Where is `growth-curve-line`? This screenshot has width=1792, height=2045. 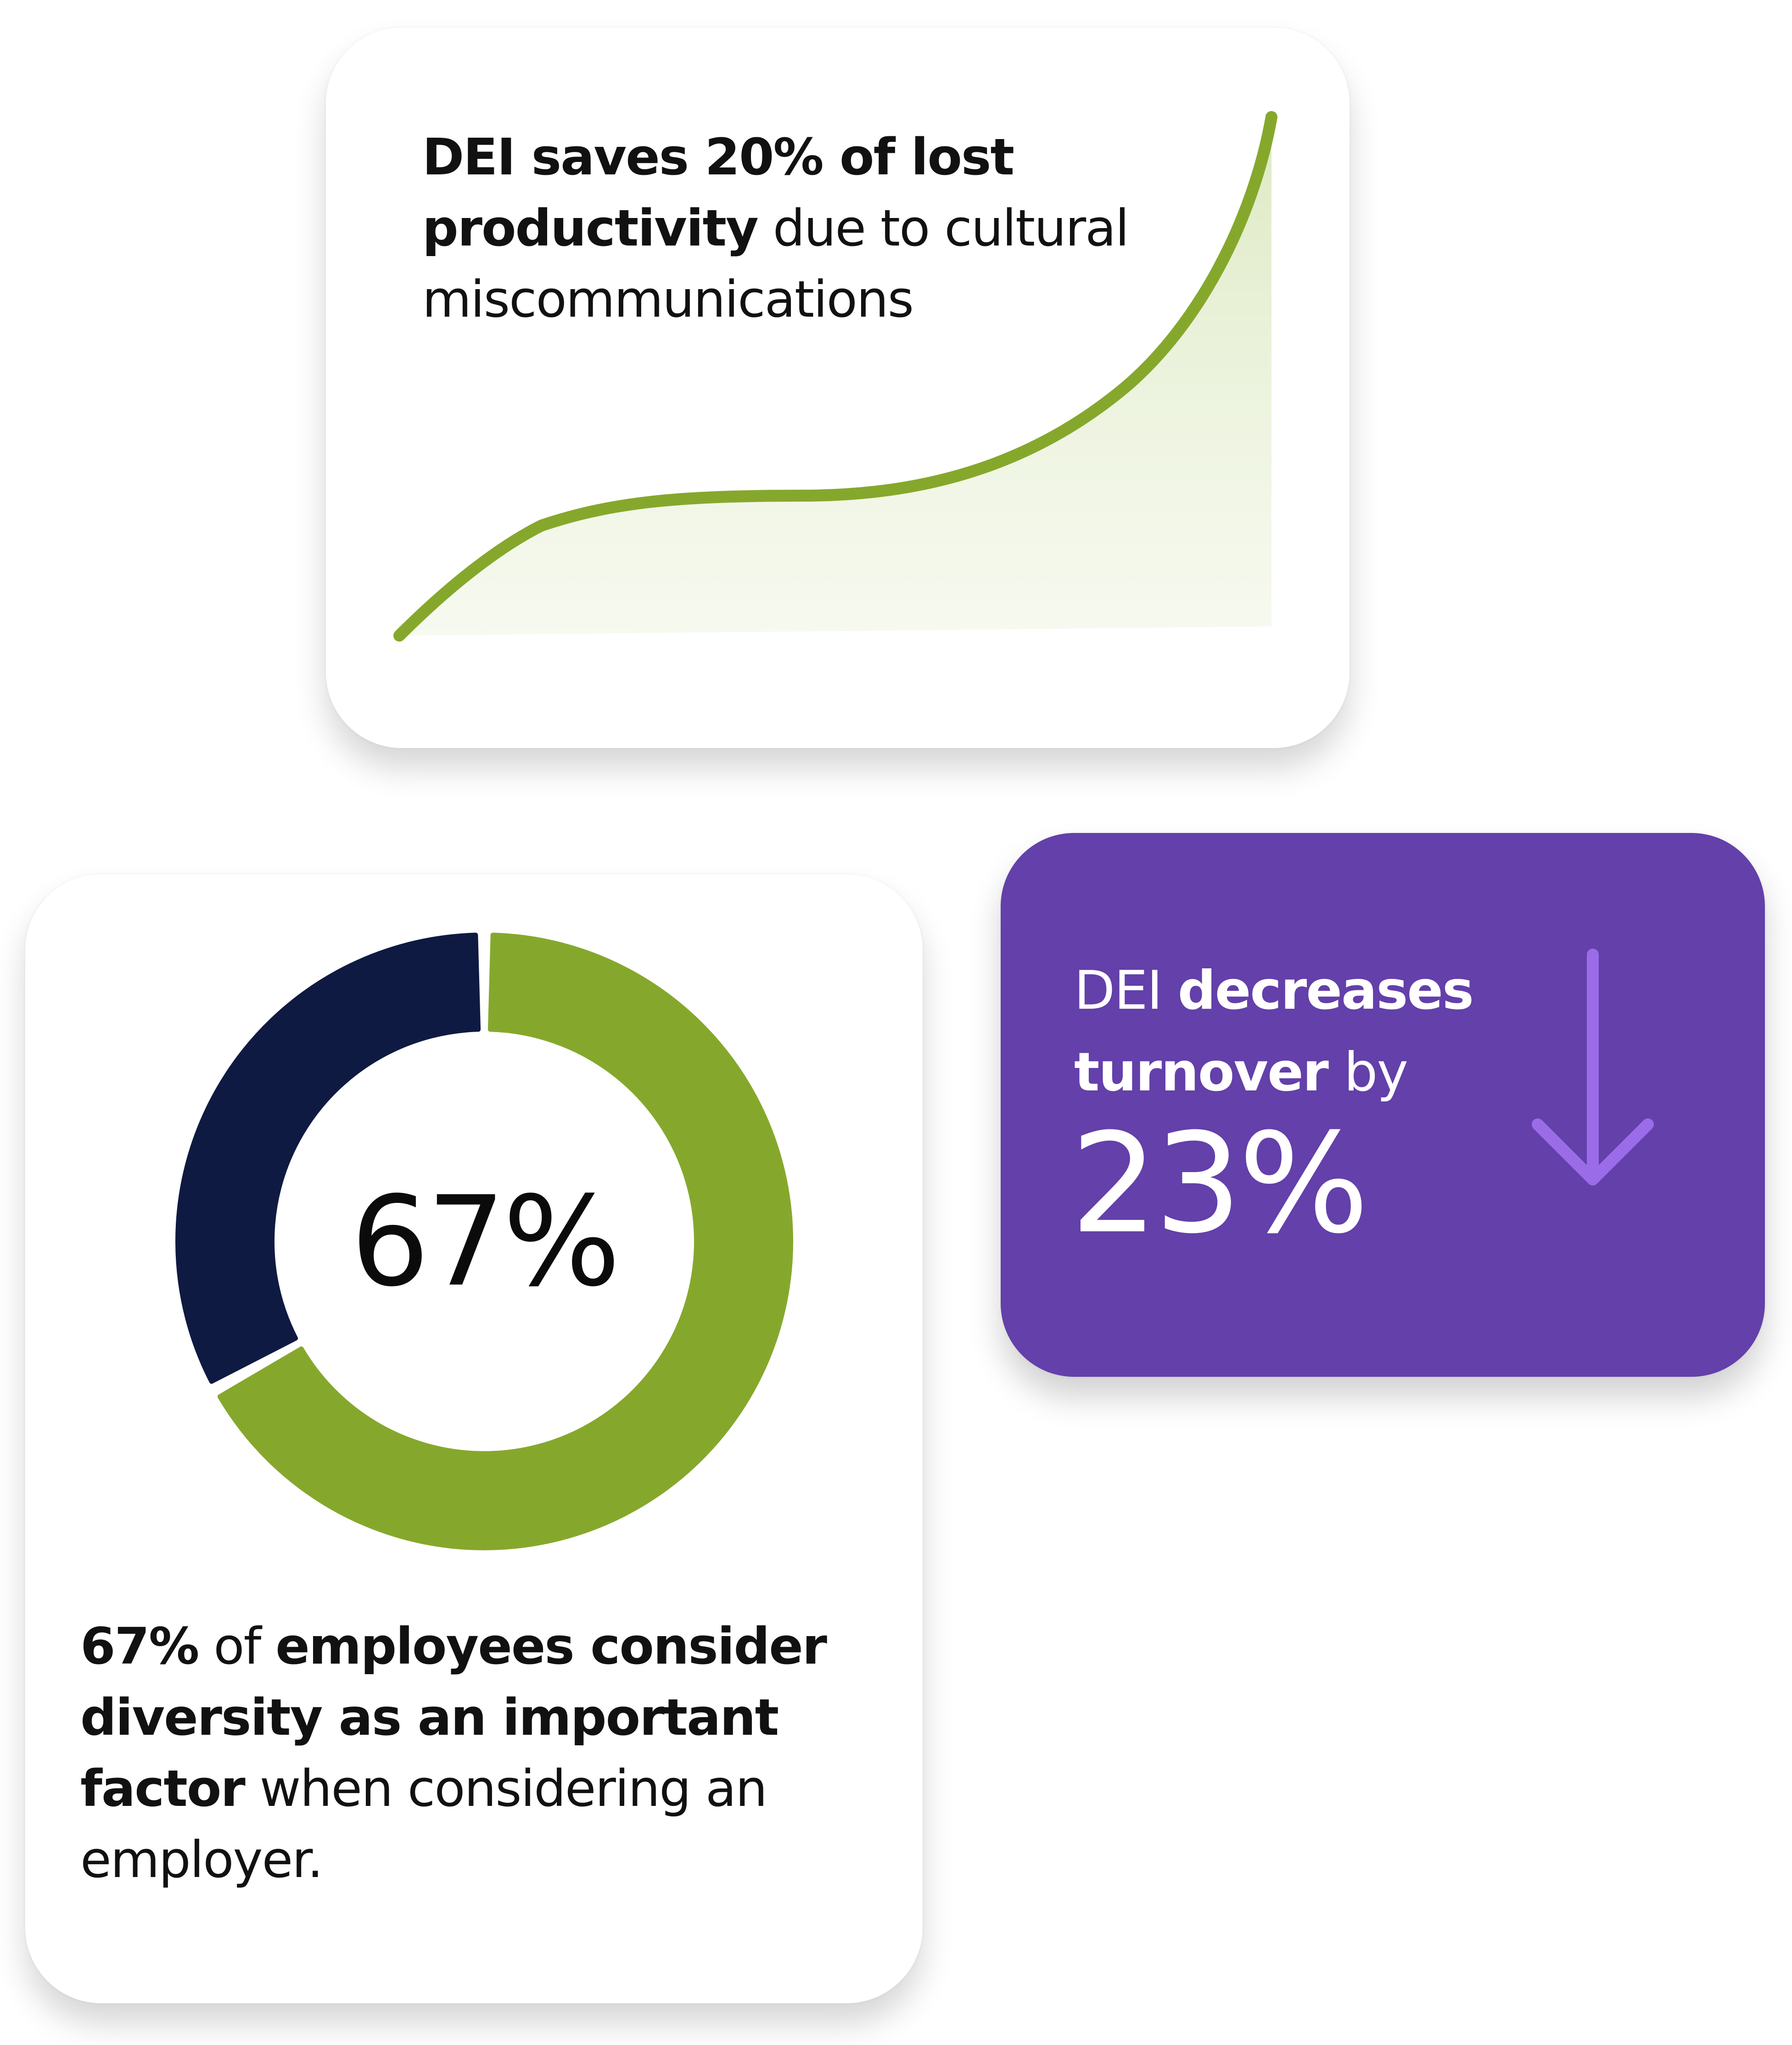 growth-curve-line is located at coordinates (835, 376).